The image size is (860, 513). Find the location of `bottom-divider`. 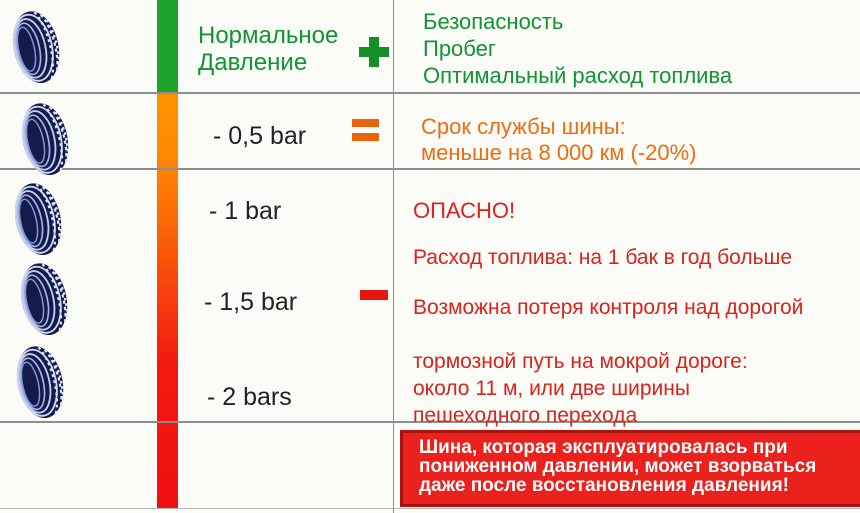

bottom-divider is located at coordinates (430, 508).